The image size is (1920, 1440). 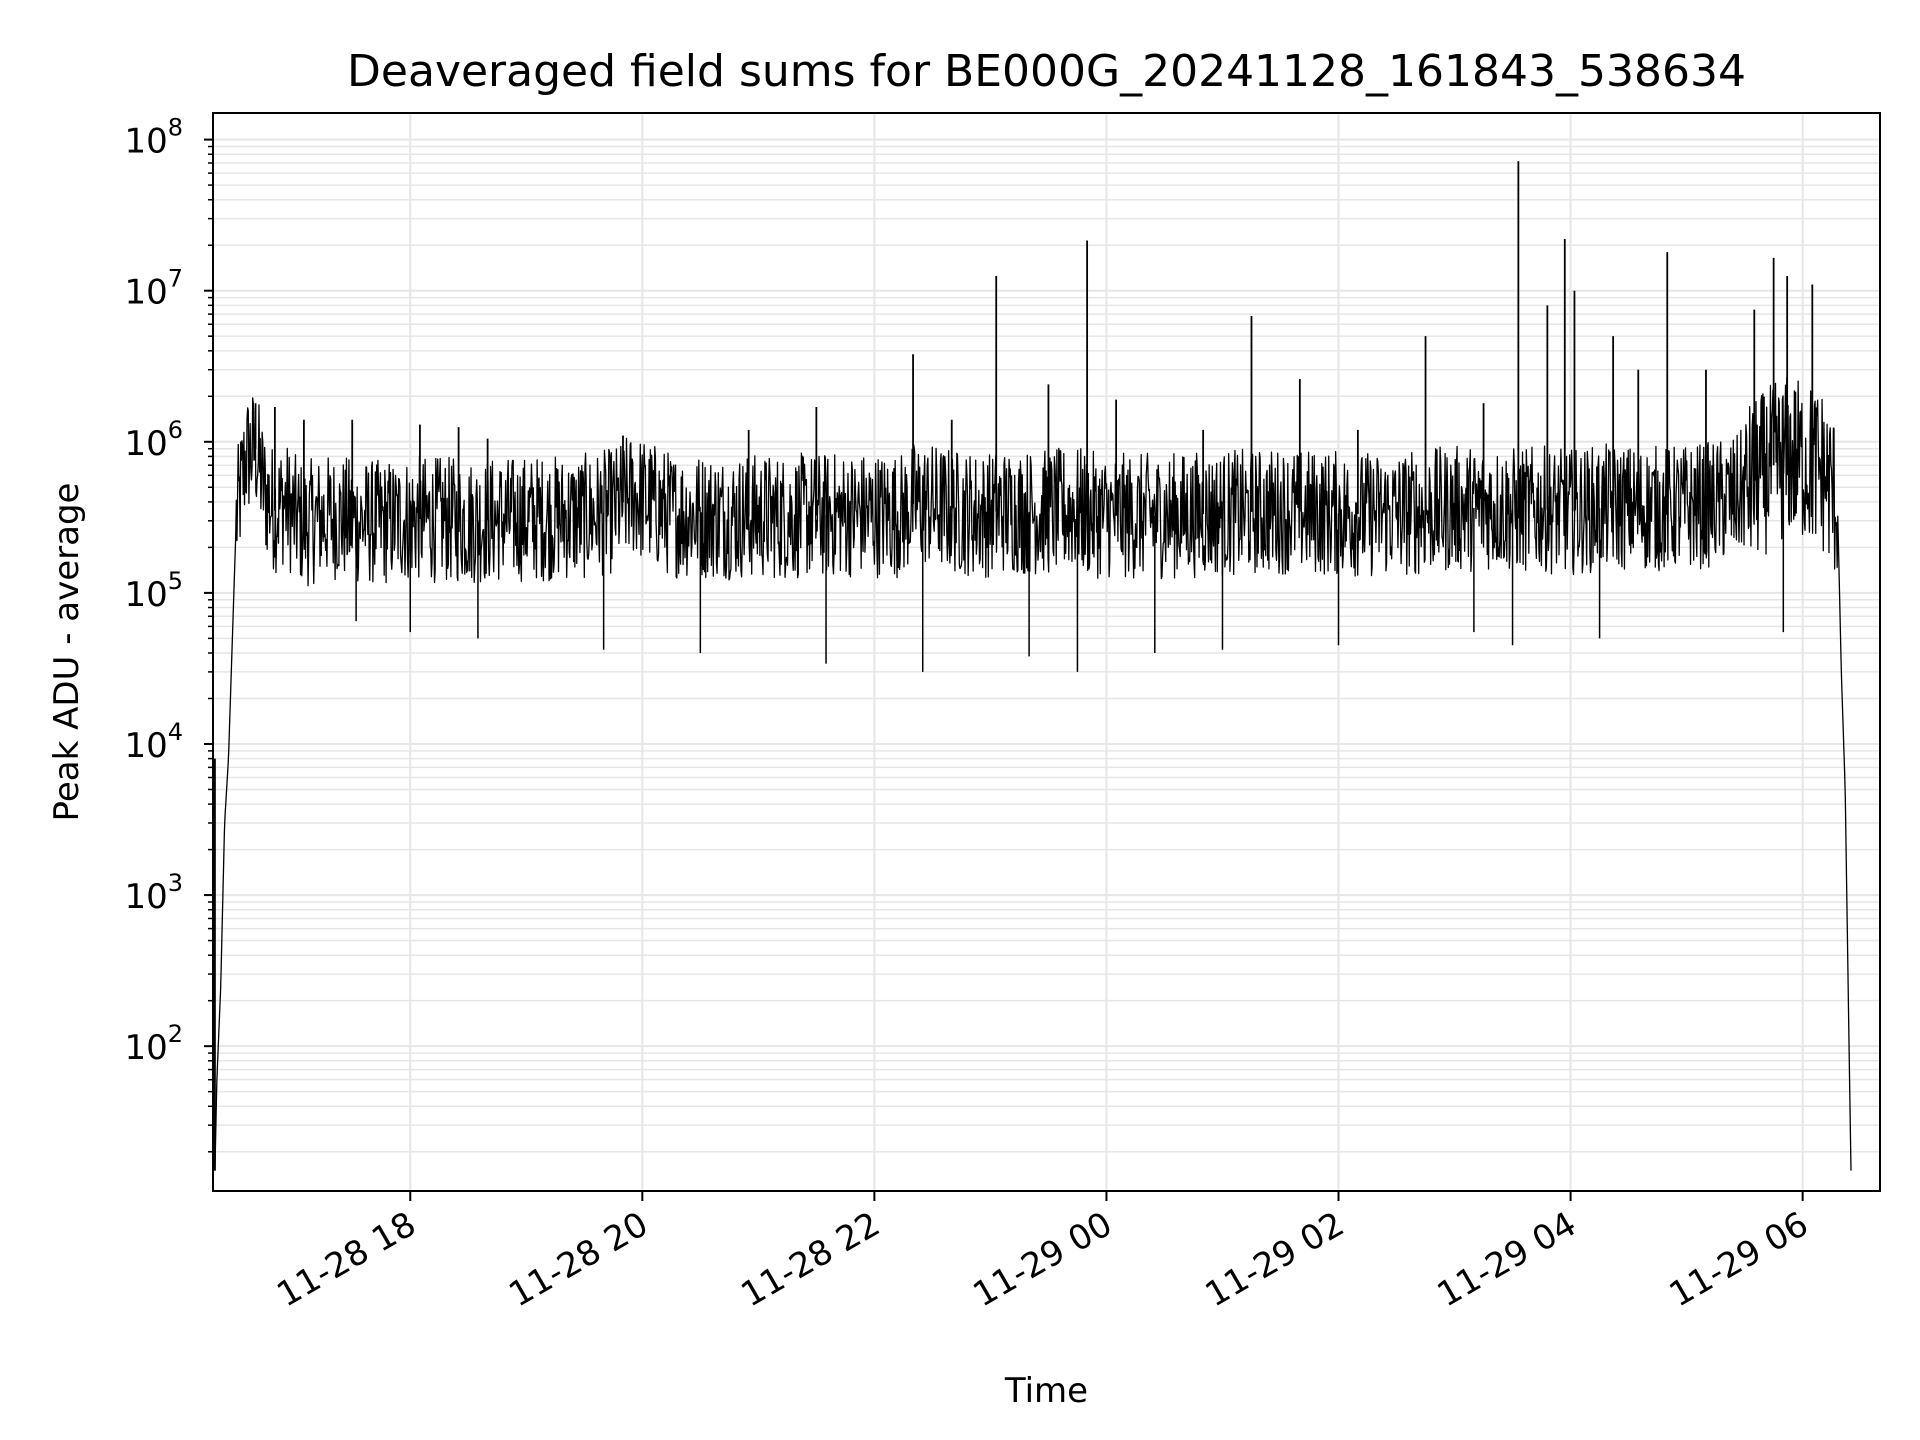 What do you see at coordinates (175, 279) in the screenshot?
I see `y-tick-exponent: 7` at bounding box center [175, 279].